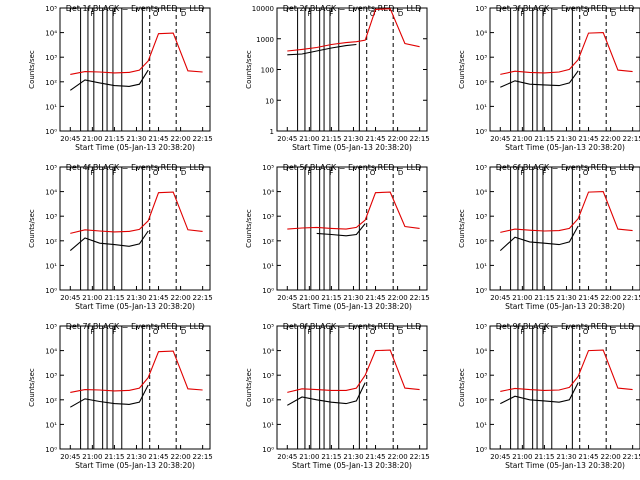 The width and height of the screenshot is (640, 480). I want to click on panel-title: Det 4f BLACK = Events RED = LLD, so click(135, 167).